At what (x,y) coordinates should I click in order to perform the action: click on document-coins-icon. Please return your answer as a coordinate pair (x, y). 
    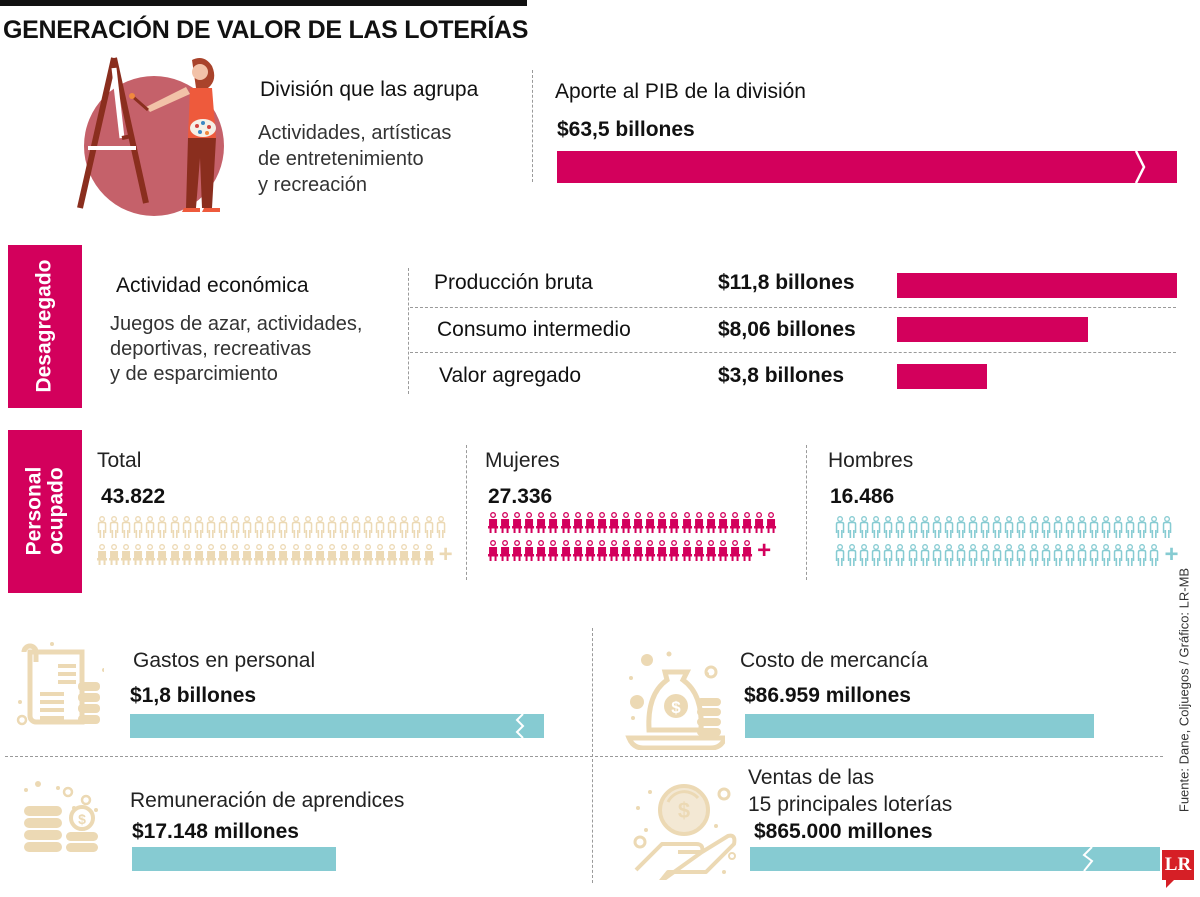
    Looking at the image, I should click on (60, 684).